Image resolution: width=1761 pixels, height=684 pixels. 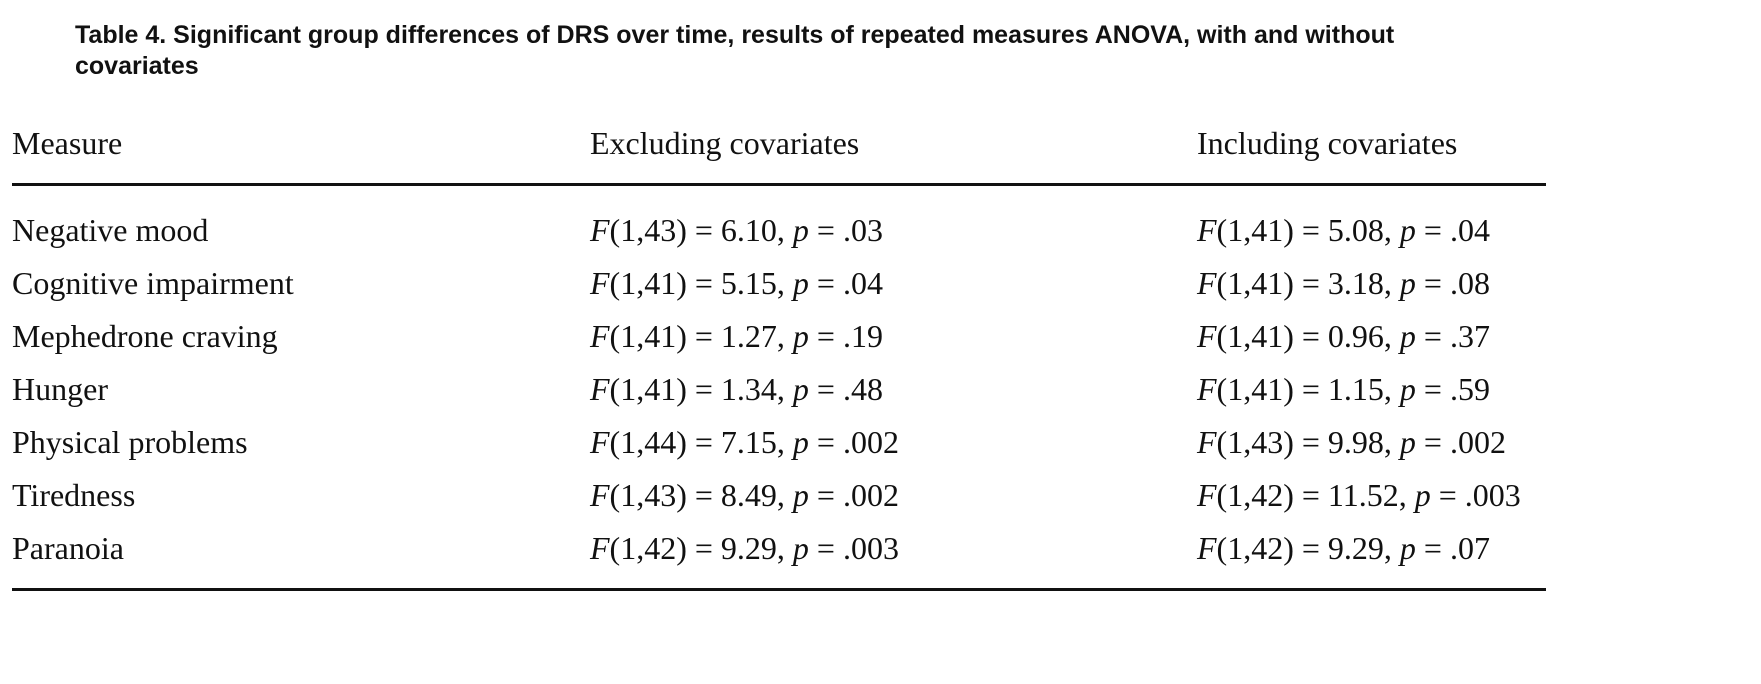 What do you see at coordinates (1359, 495) in the screenshot?
I see `stat-cell: F(1,42) = 11.52, p = .003` at bounding box center [1359, 495].